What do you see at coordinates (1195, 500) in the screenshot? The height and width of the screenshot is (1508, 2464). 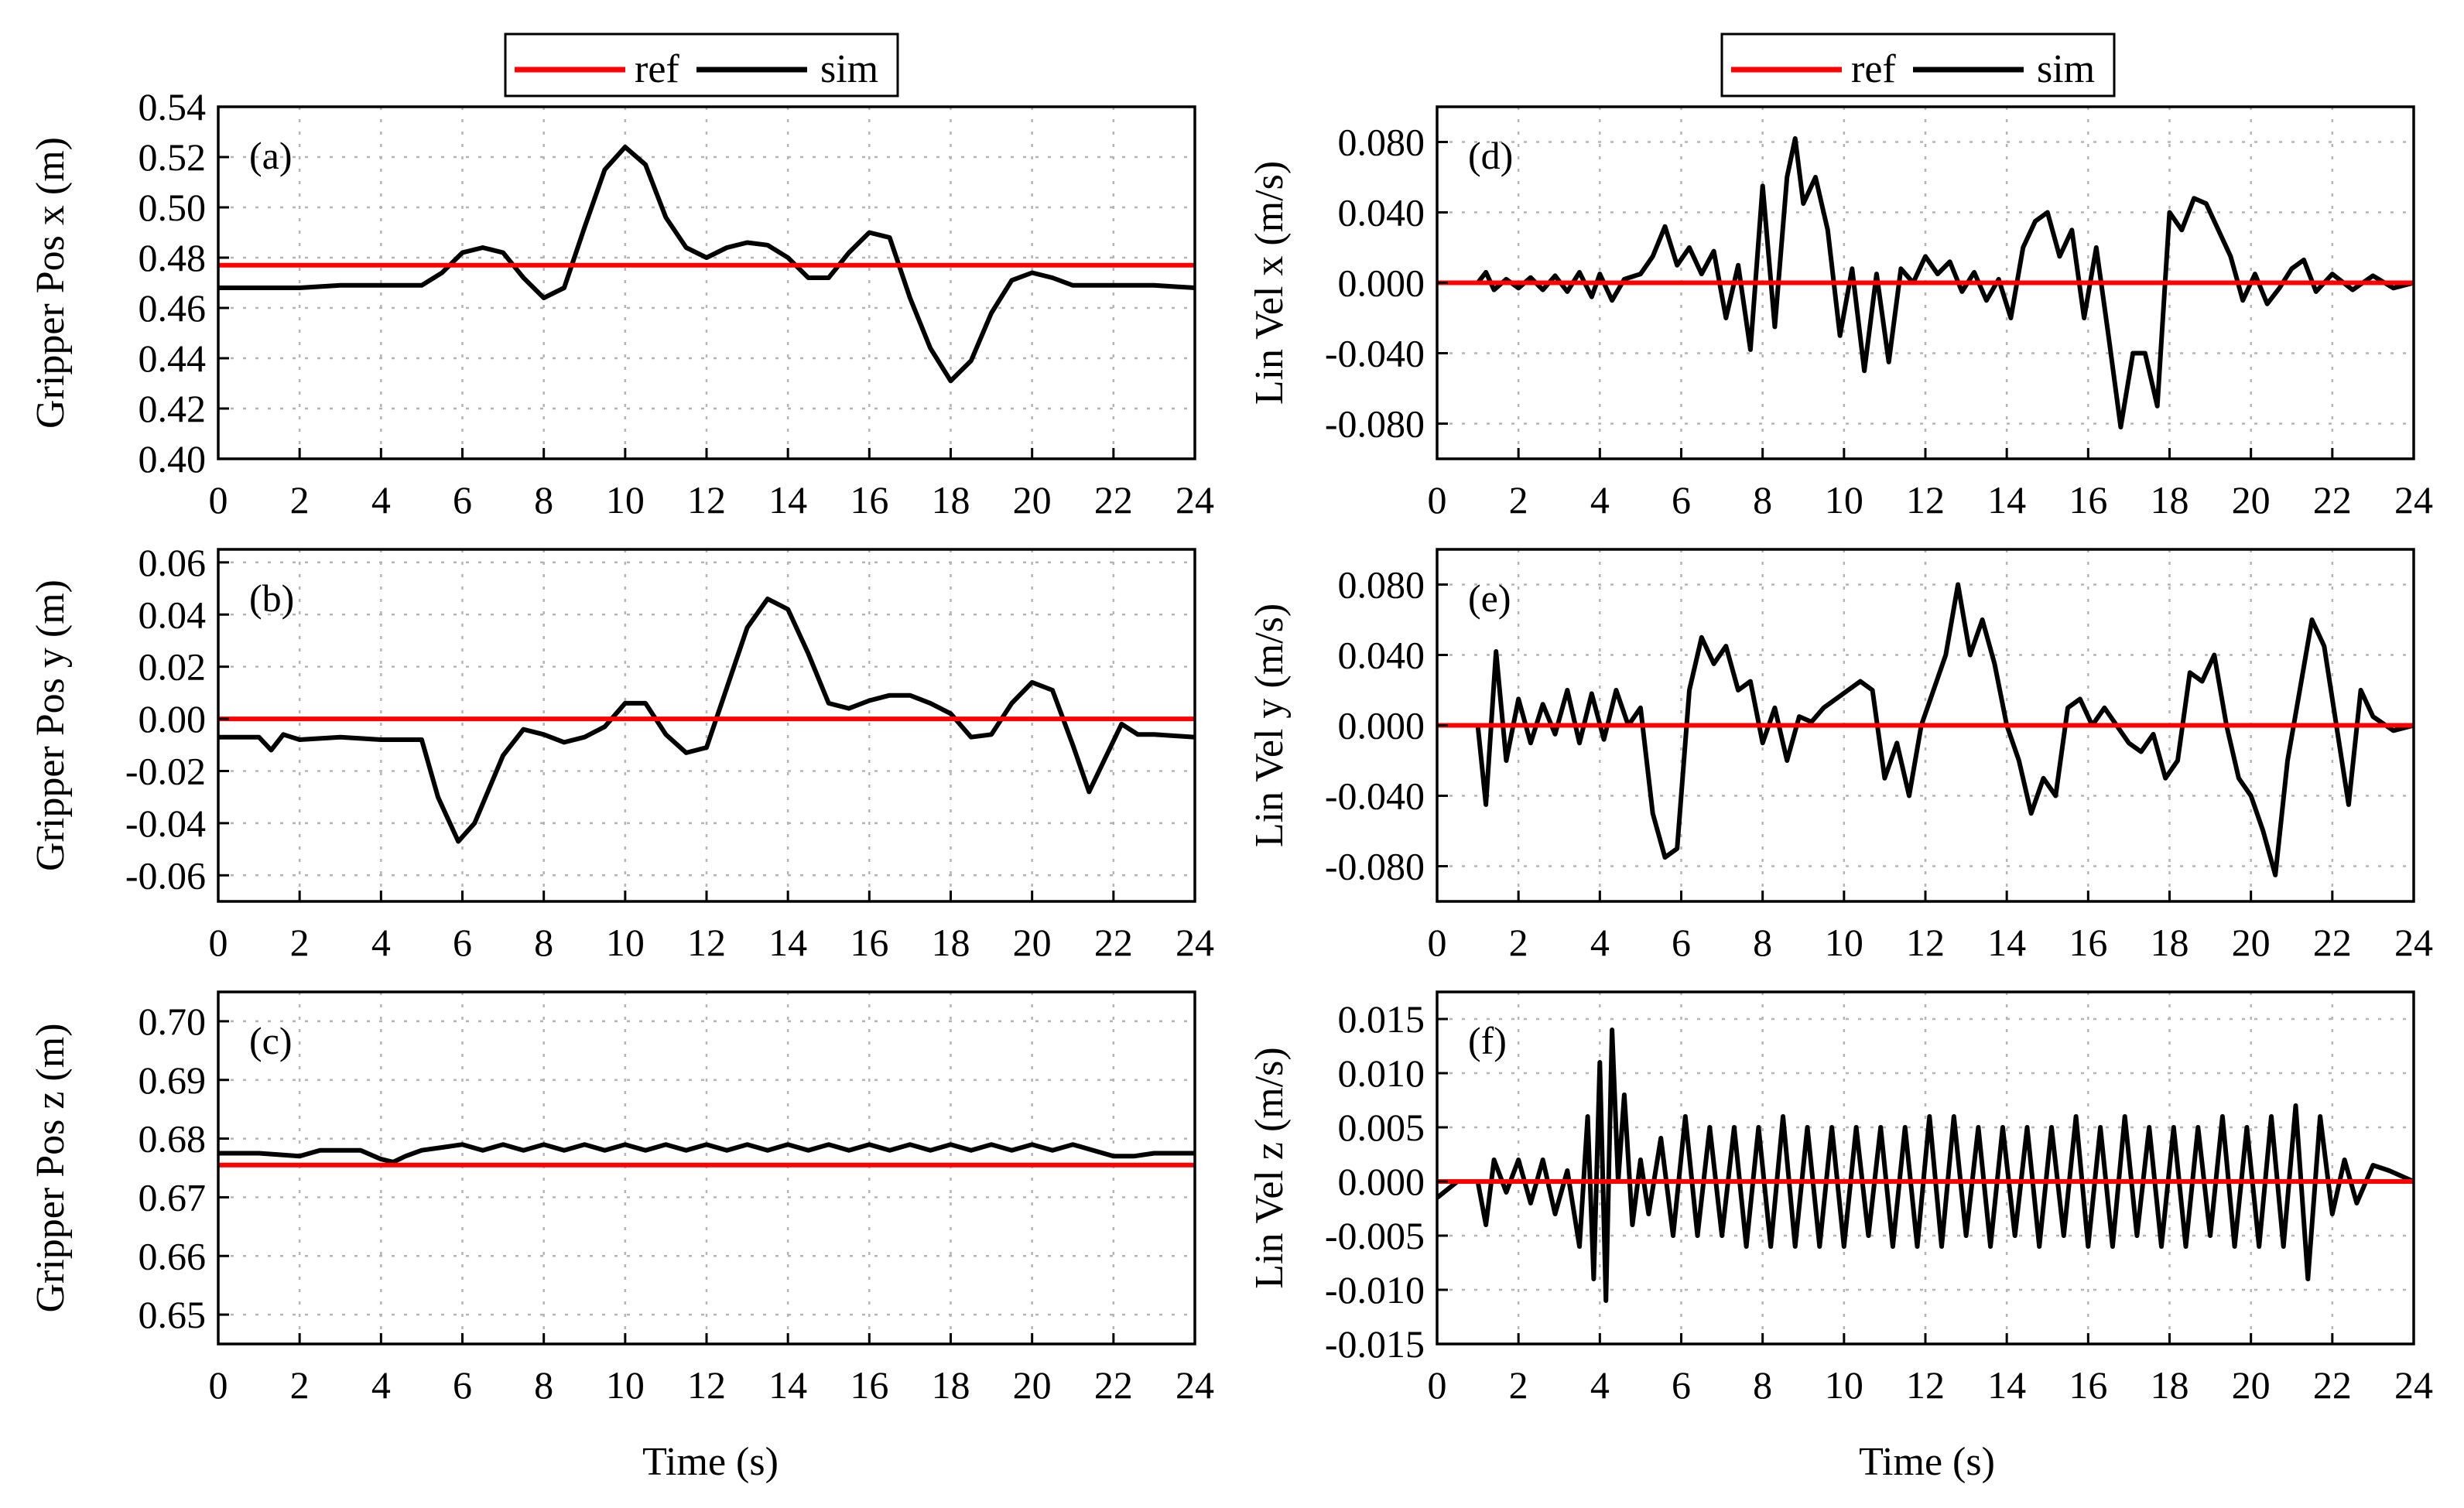 I see `x-tick-label-a-12: 24` at bounding box center [1195, 500].